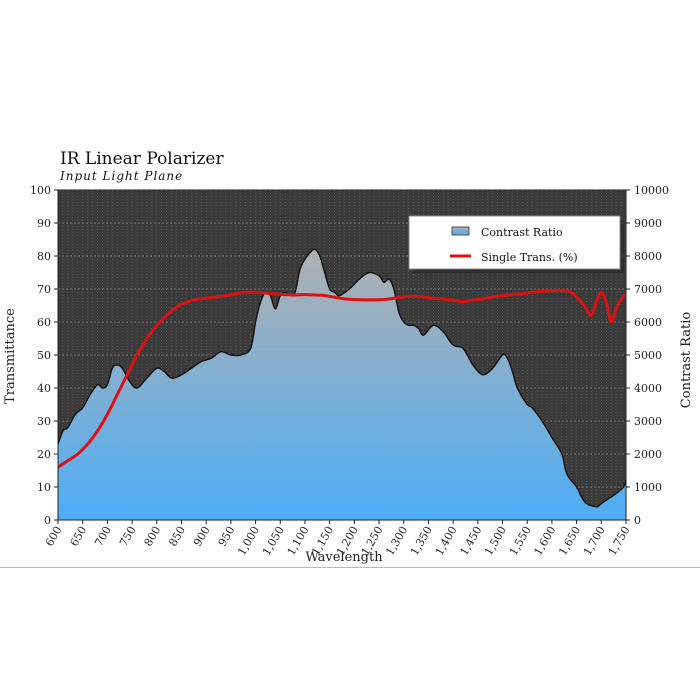 The height and width of the screenshot is (700, 700). Describe the element at coordinates (44, 223) in the screenshot. I see `y-tick-label: 90` at that location.